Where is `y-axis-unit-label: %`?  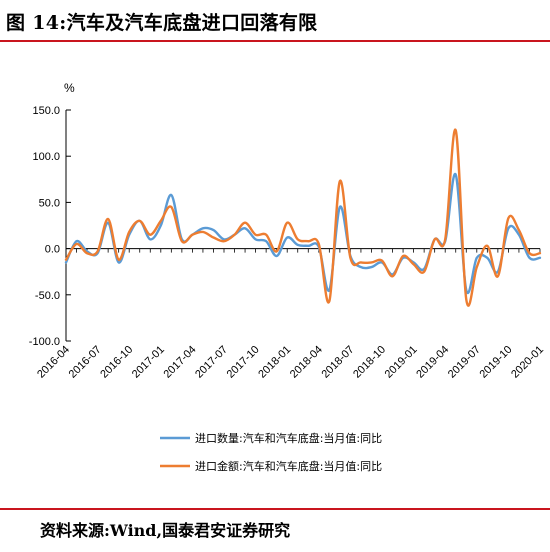
y-axis-unit-label: % is located at coordinates (69, 88).